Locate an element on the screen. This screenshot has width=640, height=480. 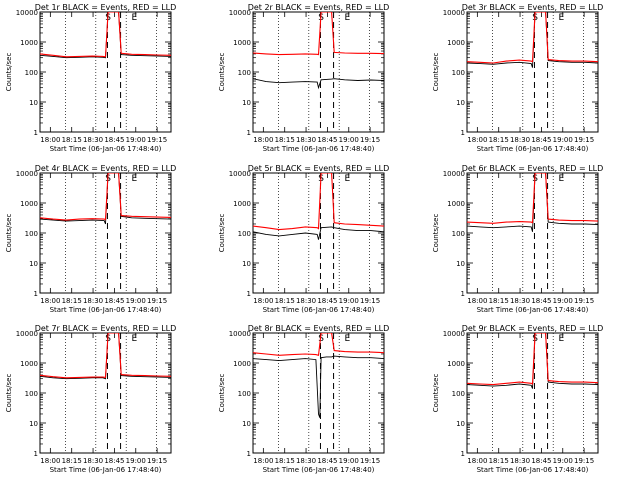
panel-title: Det 8r BLACK = Events, RED = LLD is located at coordinates (319, 328).